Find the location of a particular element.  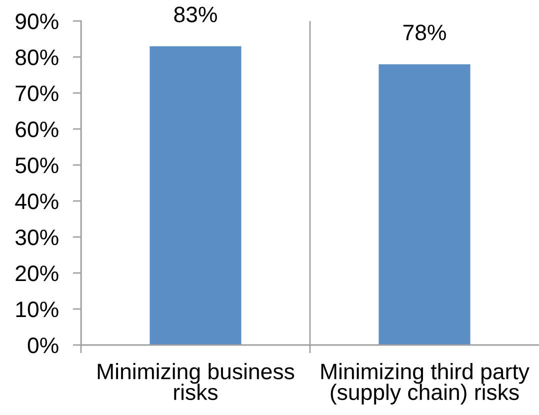

y-tick-label: 80% is located at coordinates (37, 58).